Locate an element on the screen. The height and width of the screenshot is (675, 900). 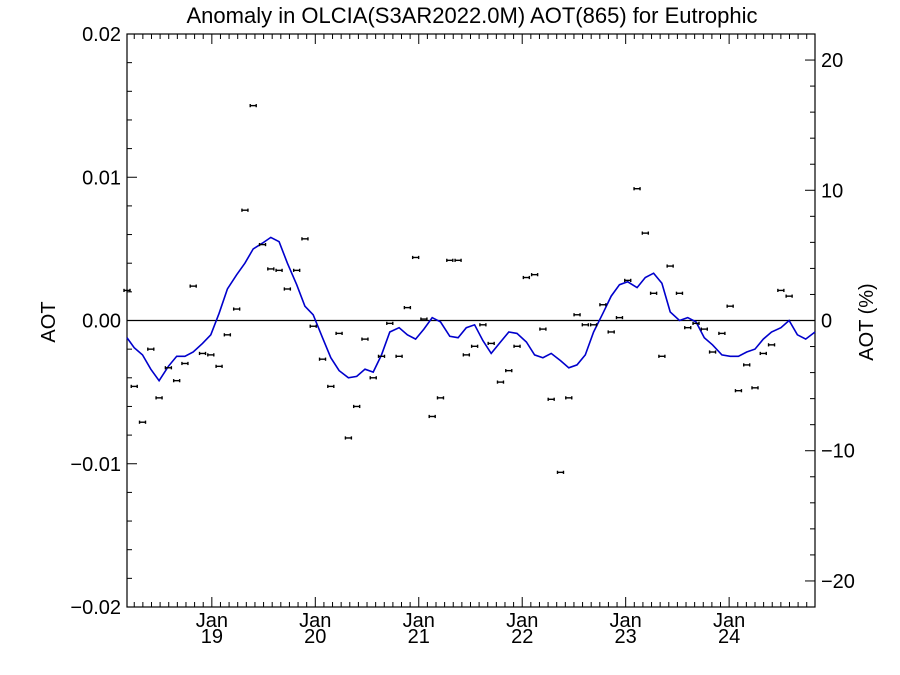
x-tick-label-year: 24 is located at coordinates (729, 637).